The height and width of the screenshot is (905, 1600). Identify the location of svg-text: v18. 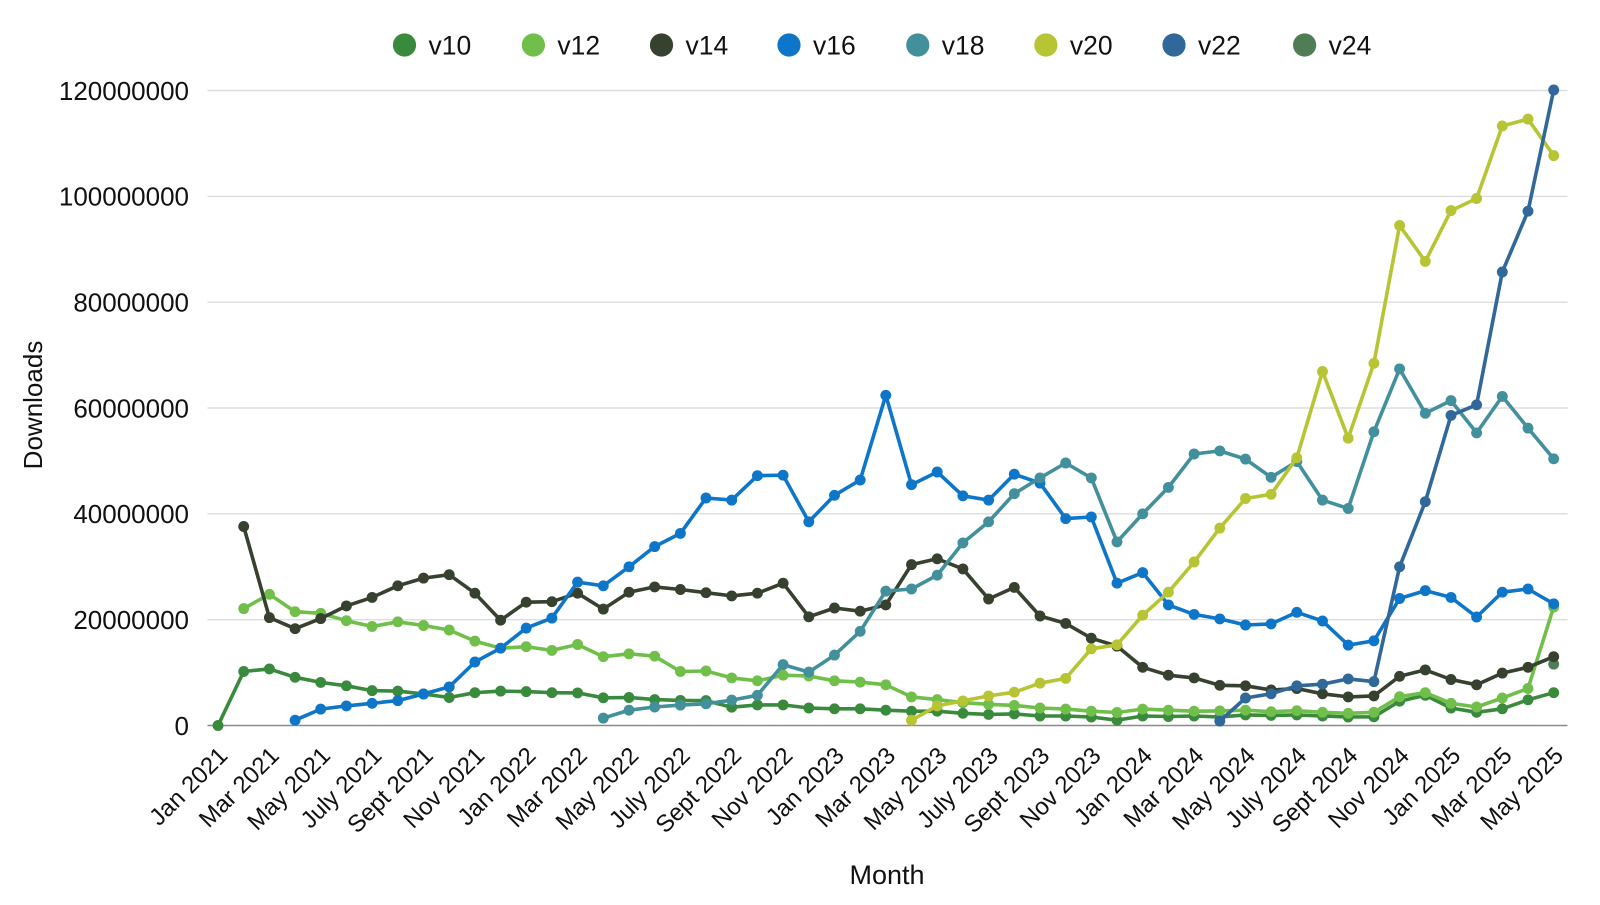
(963, 46).